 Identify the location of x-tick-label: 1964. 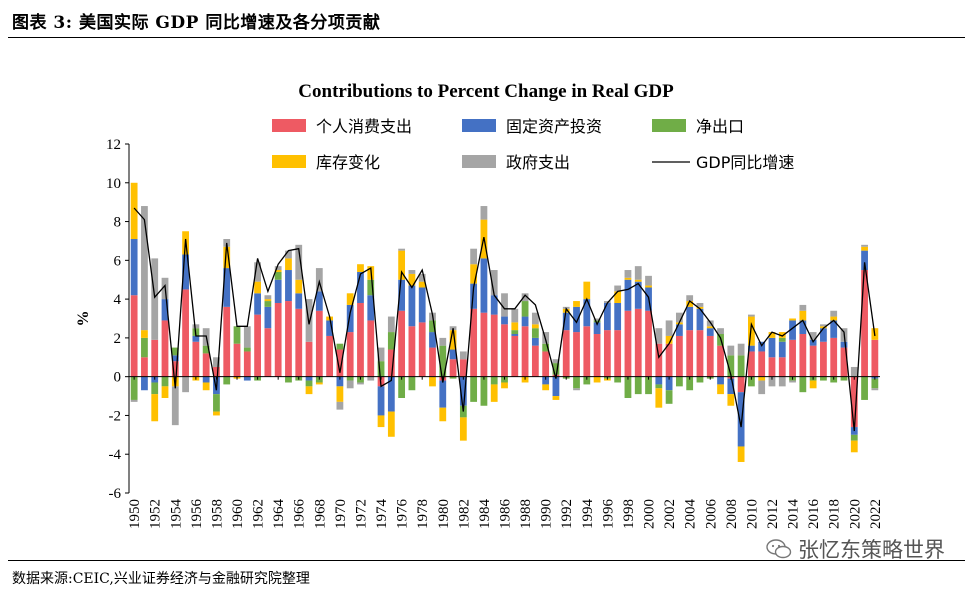
(279, 514).